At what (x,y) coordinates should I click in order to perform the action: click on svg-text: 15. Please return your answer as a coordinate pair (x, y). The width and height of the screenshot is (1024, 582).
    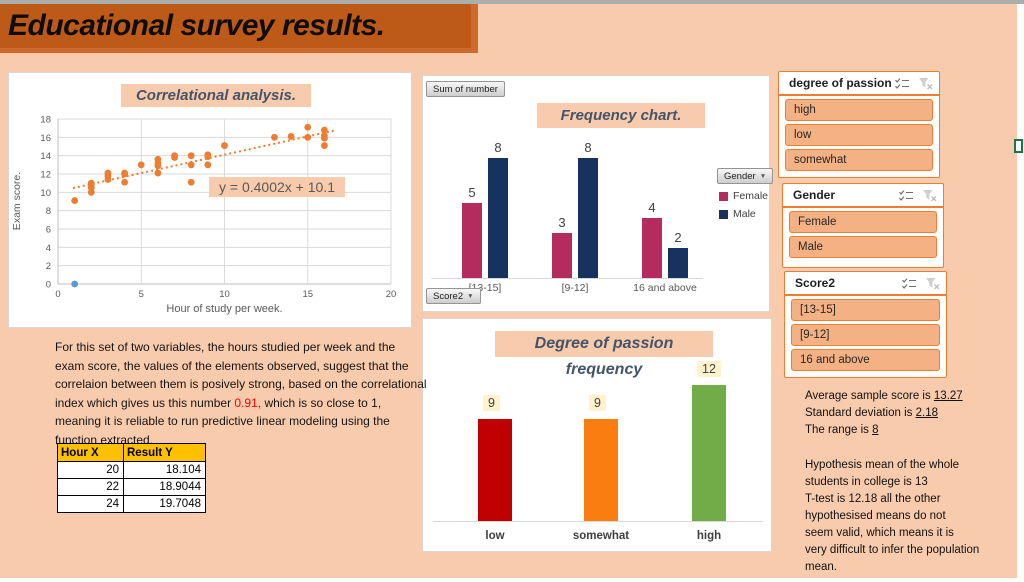
    Looking at the image, I should click on (307, 294).